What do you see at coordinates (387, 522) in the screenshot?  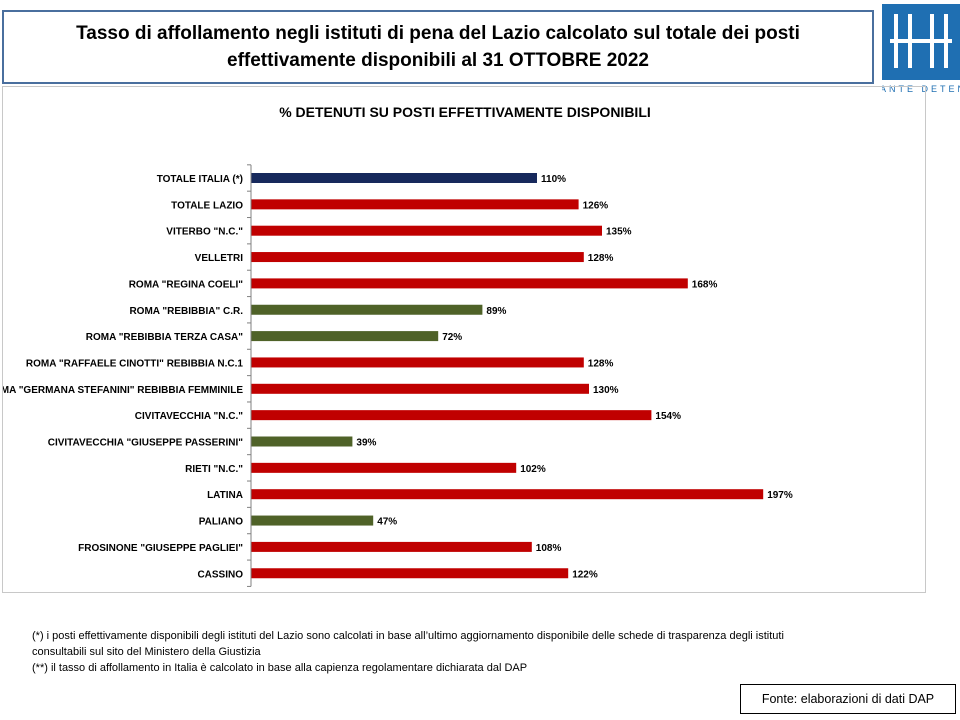 I see `data-label: 47%` at bounding box center [387, 522].